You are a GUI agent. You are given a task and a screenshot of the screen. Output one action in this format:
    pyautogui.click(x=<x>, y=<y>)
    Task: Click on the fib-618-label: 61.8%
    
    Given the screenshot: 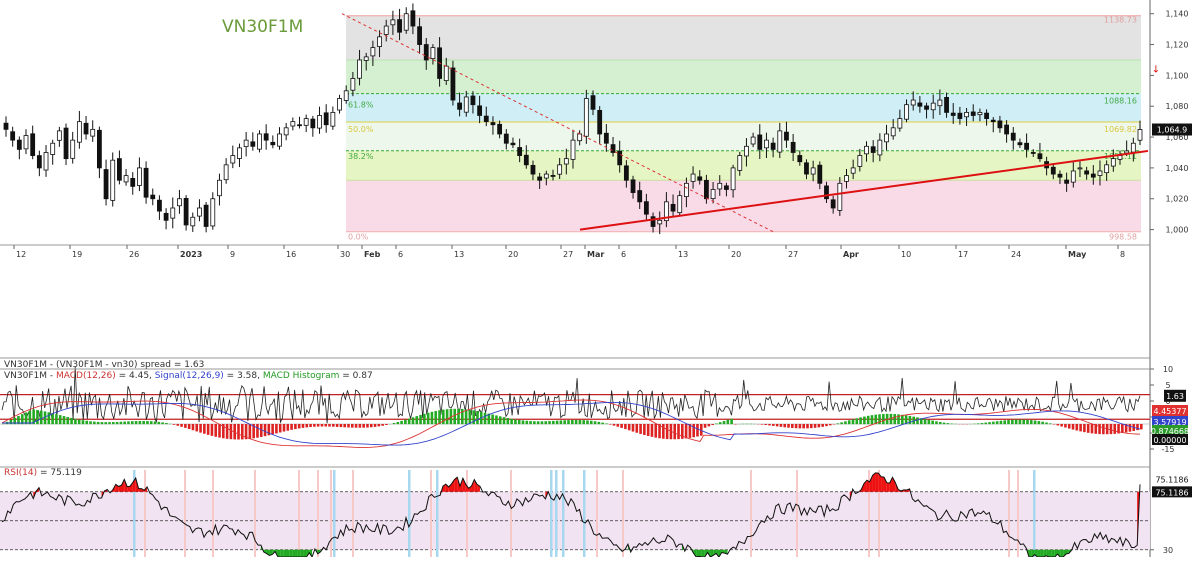 What is the action you would take?
    pyautogui.click(x=361, y=105)
    